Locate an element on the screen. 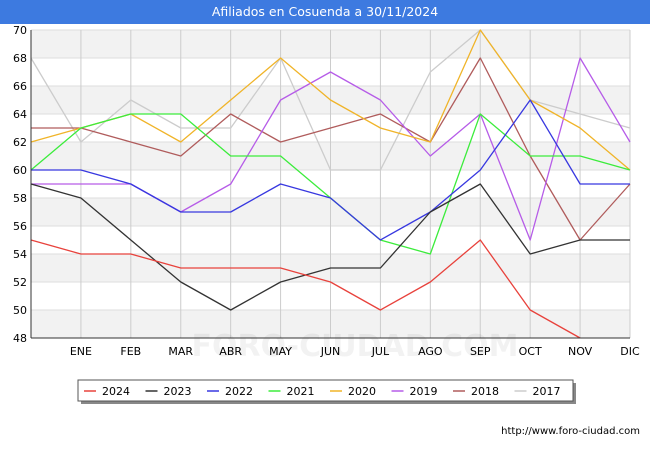 The width and height of the screenshot is (650, 450). x-tick-label: MAY is located at coordinates (280, 351).